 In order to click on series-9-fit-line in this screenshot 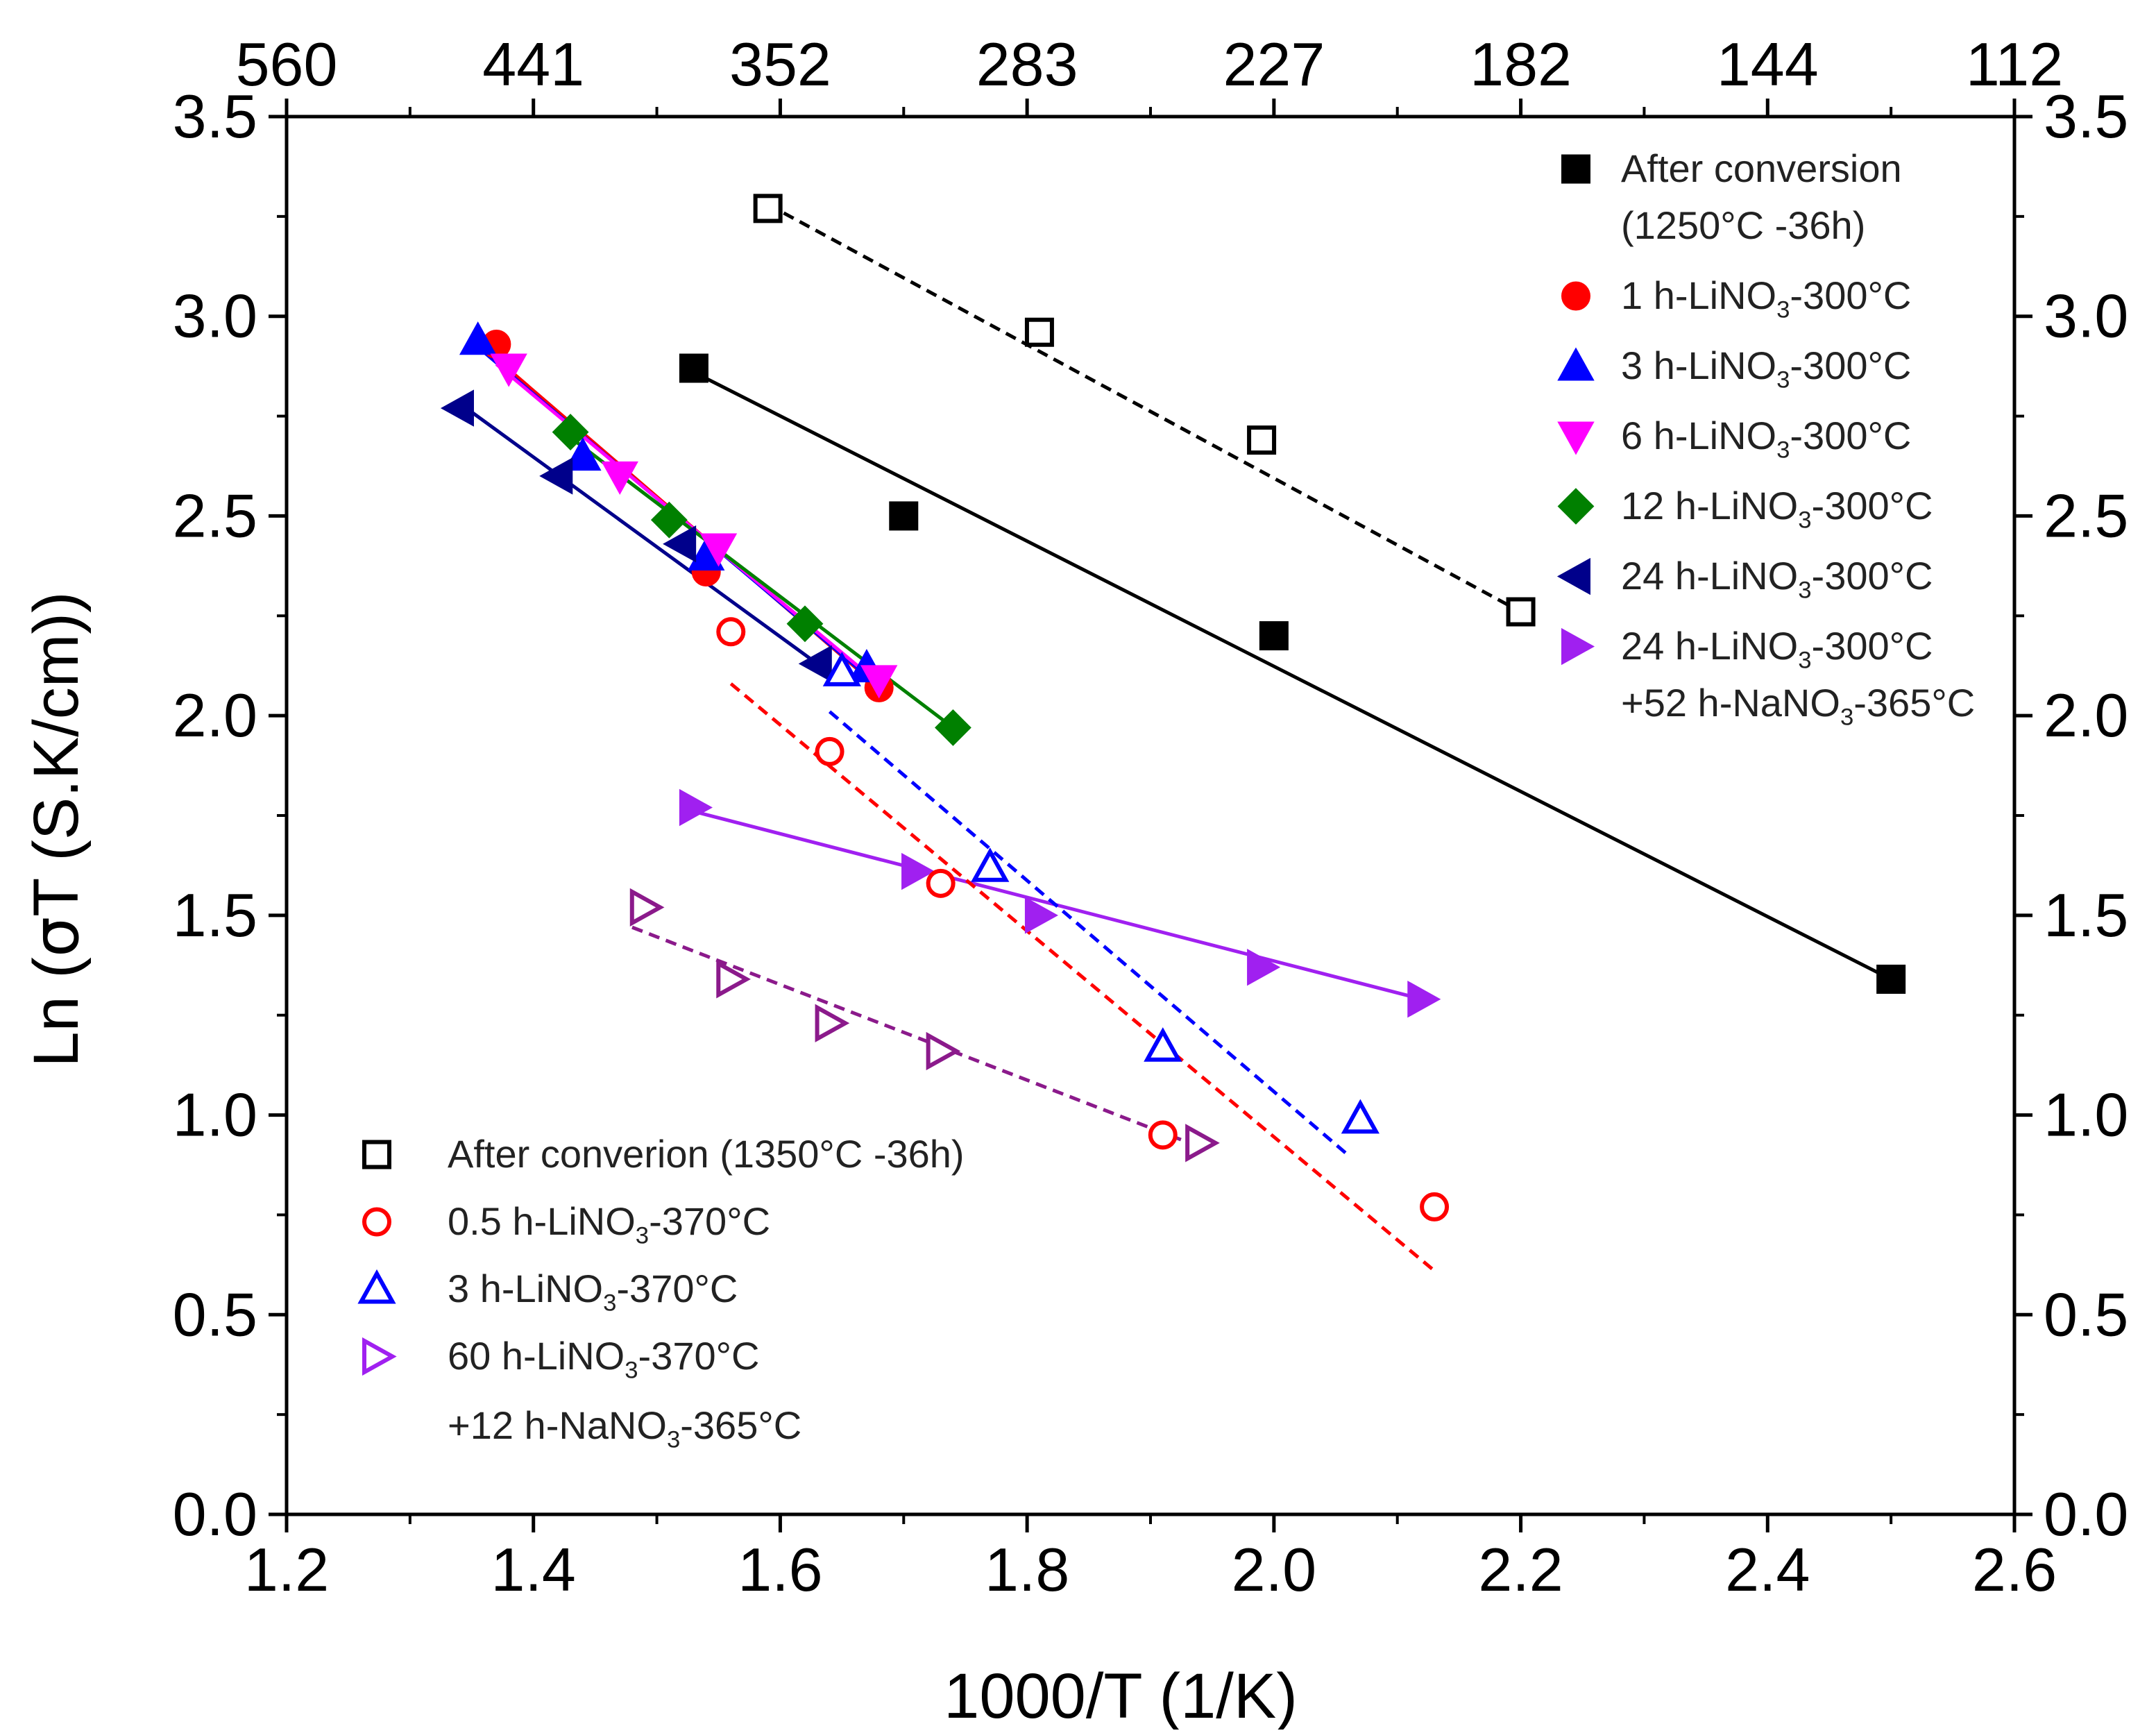, I will do `click(1089, 933)`.